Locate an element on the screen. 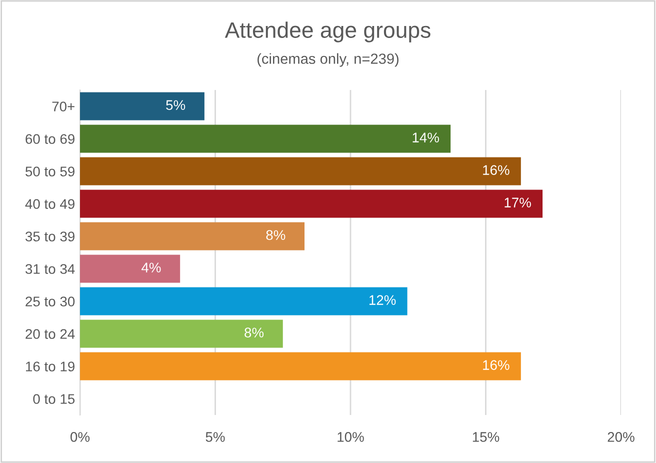  y-tick-label: 50 to 59 is located at coordinates (50, 171).